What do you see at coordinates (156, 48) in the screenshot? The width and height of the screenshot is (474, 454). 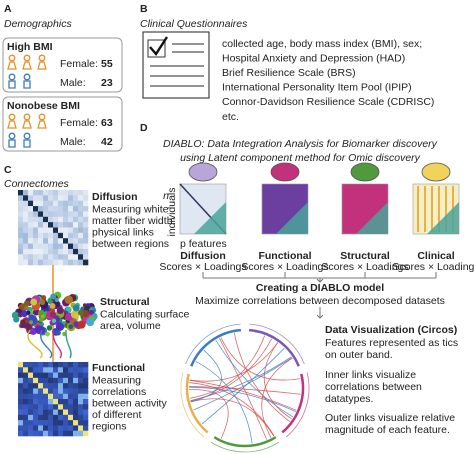 I see `check-box` at bounding box center [156, 48].